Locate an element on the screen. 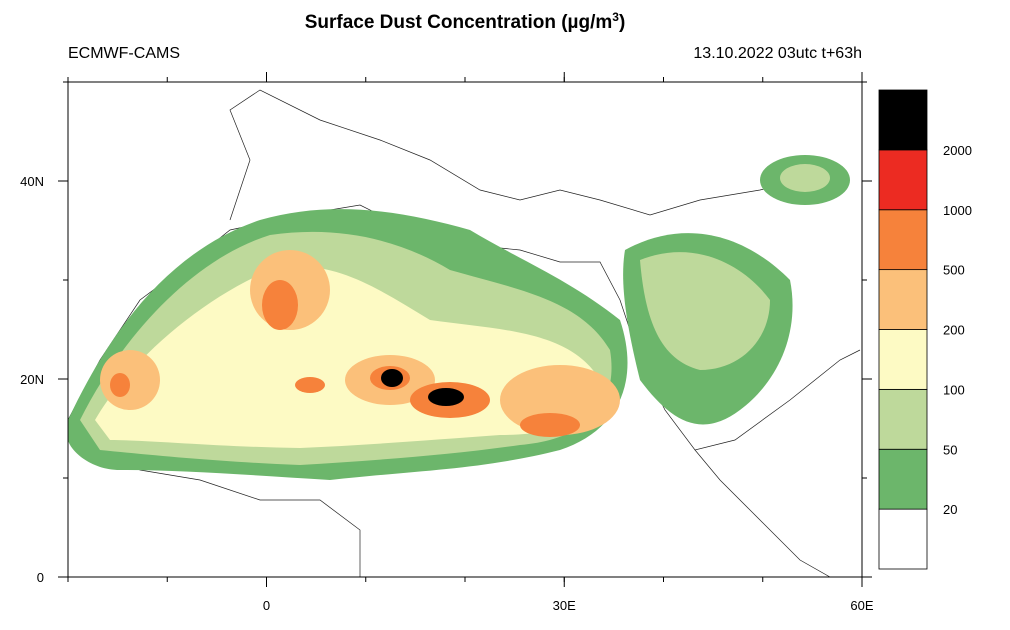  title: Surface Dust Concentration (µg/m3) is located at coordinates (465, 21).